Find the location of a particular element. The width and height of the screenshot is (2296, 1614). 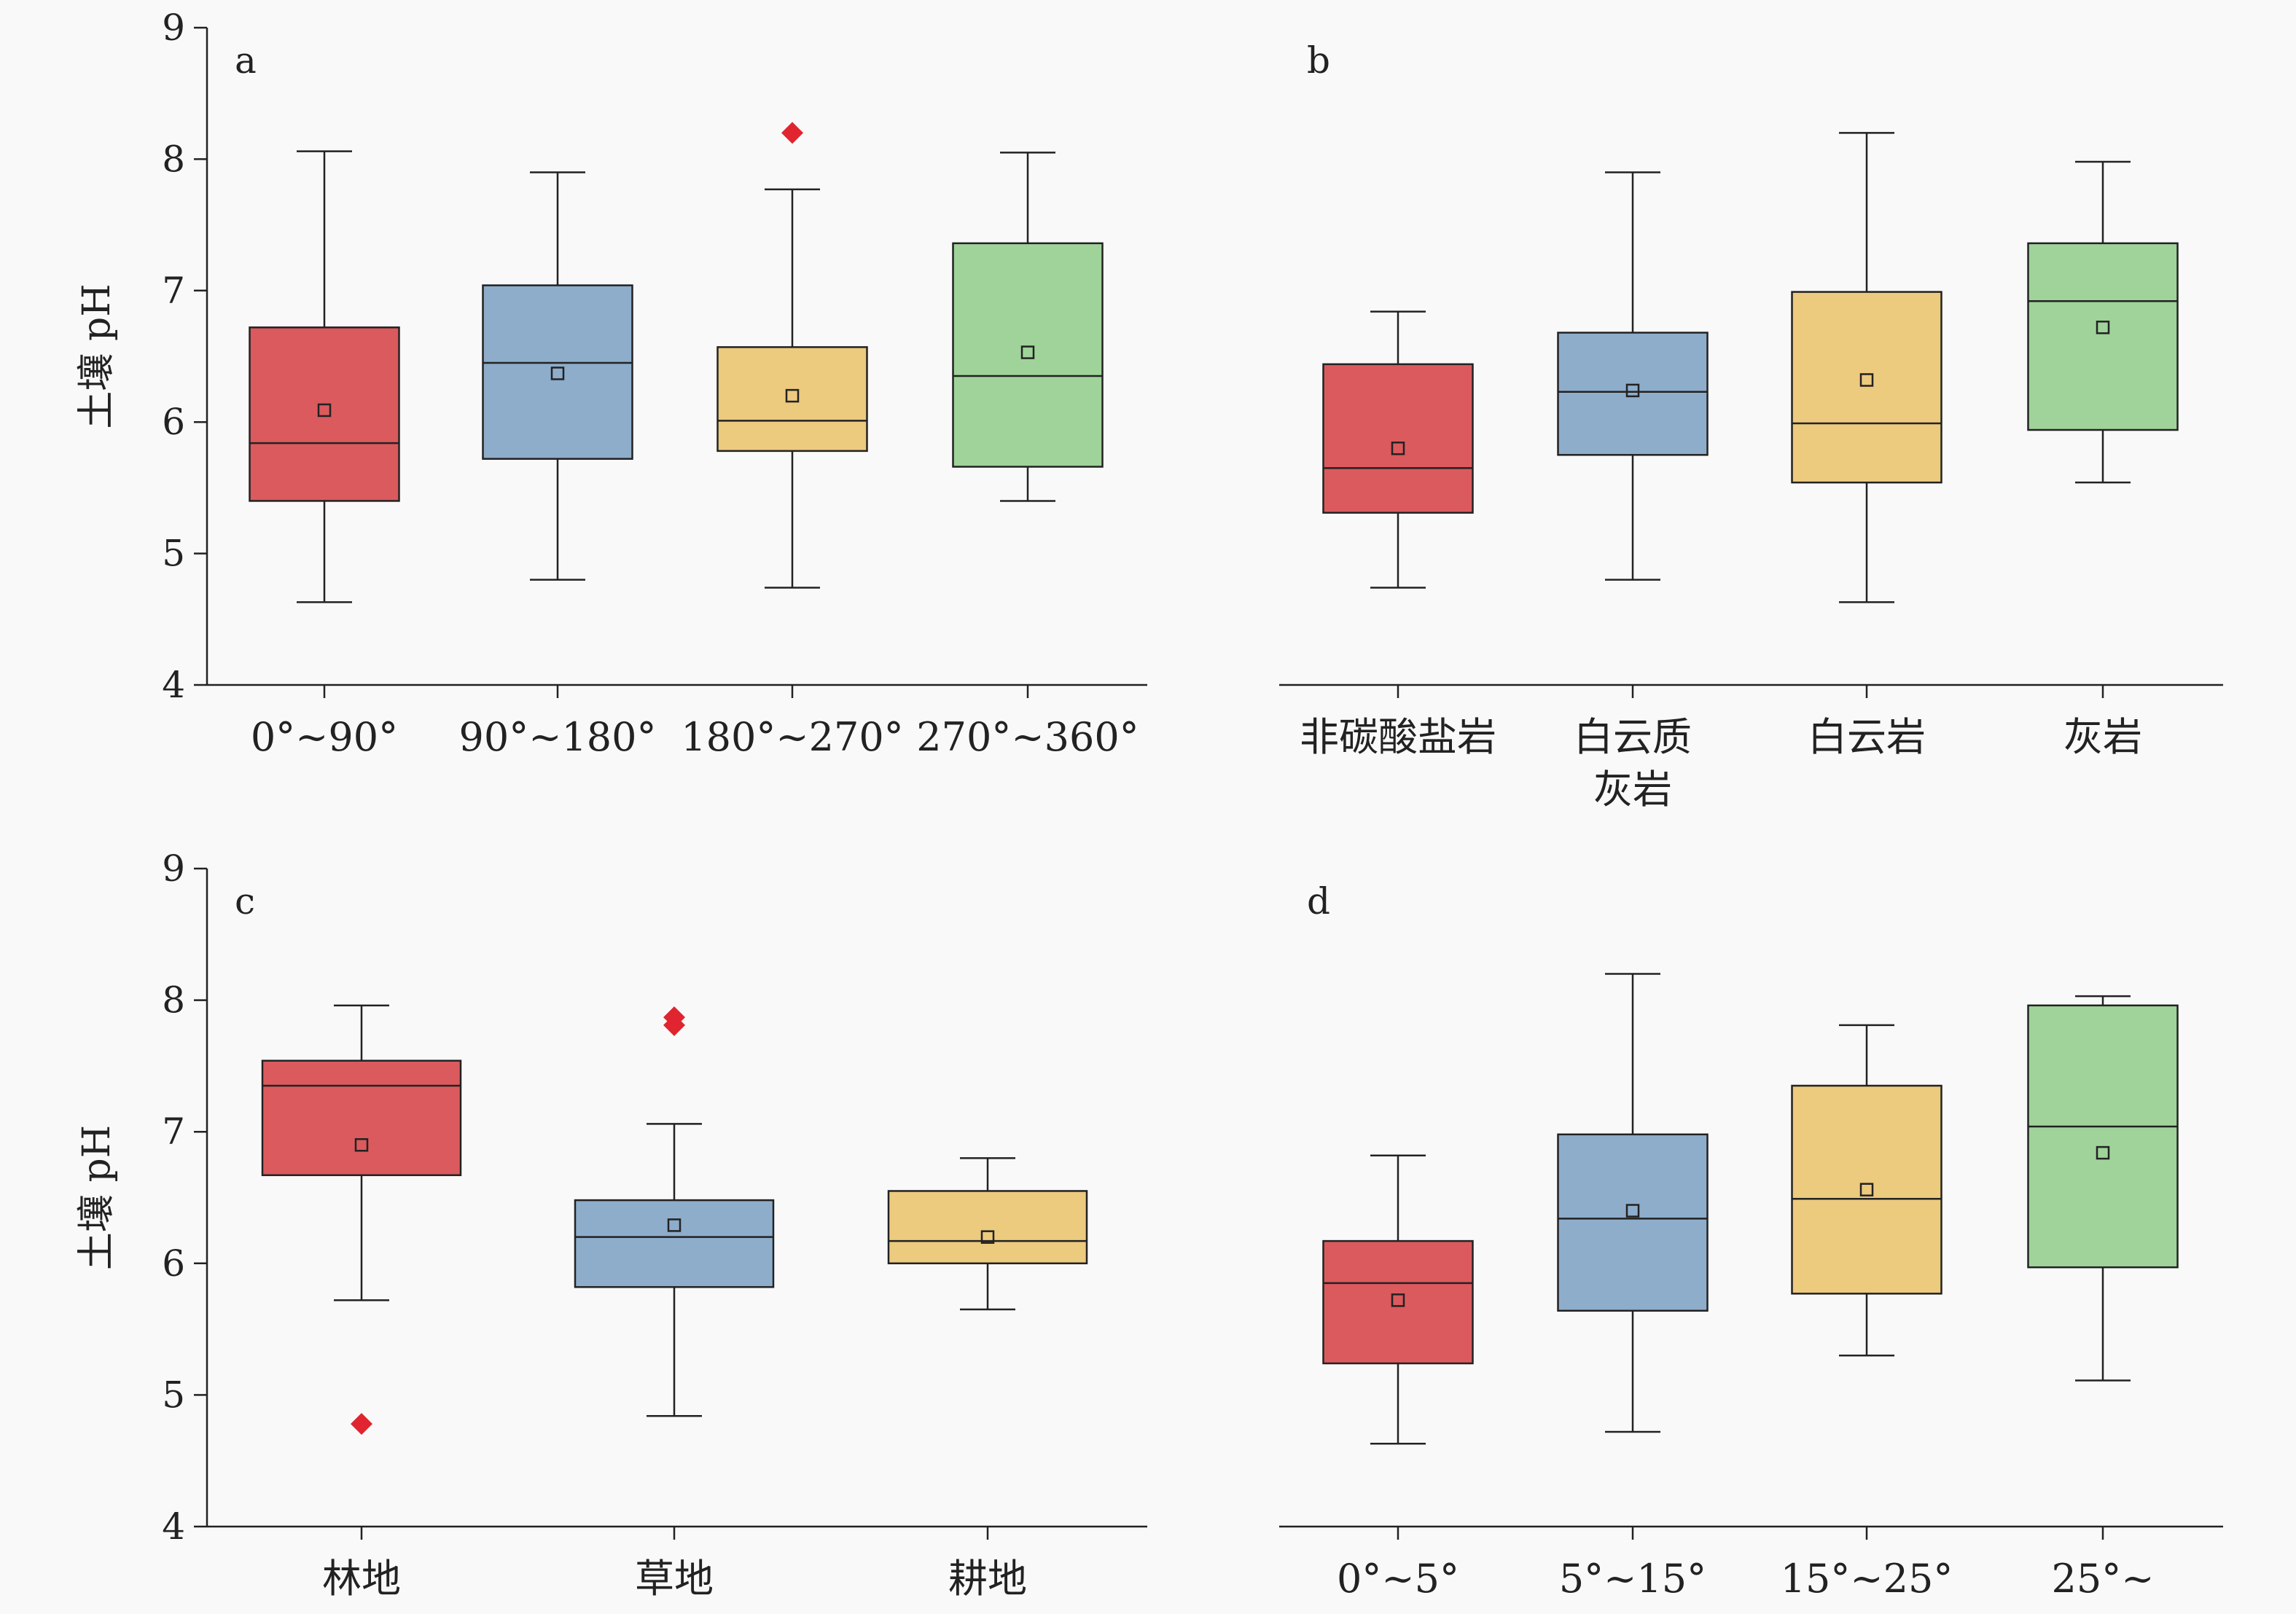

x-category-label: 白云质 is located at coordinates (1633, 737).